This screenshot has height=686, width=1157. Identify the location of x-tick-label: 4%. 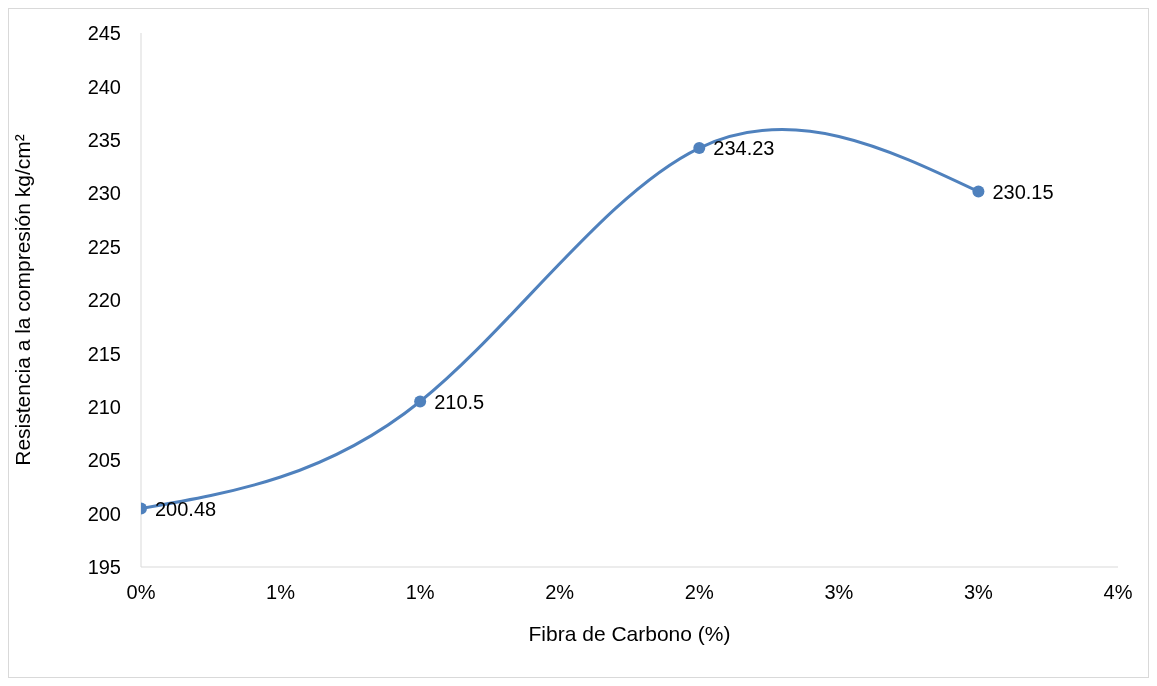
(1118, 592).